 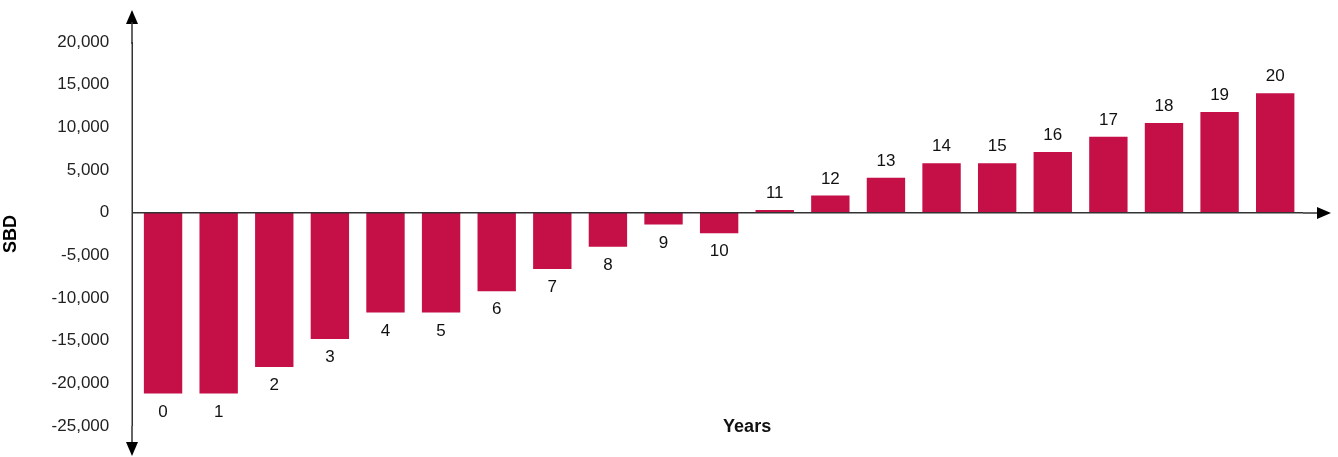 I want to click on x-axis-title: Years, so click(x=747, y=425).